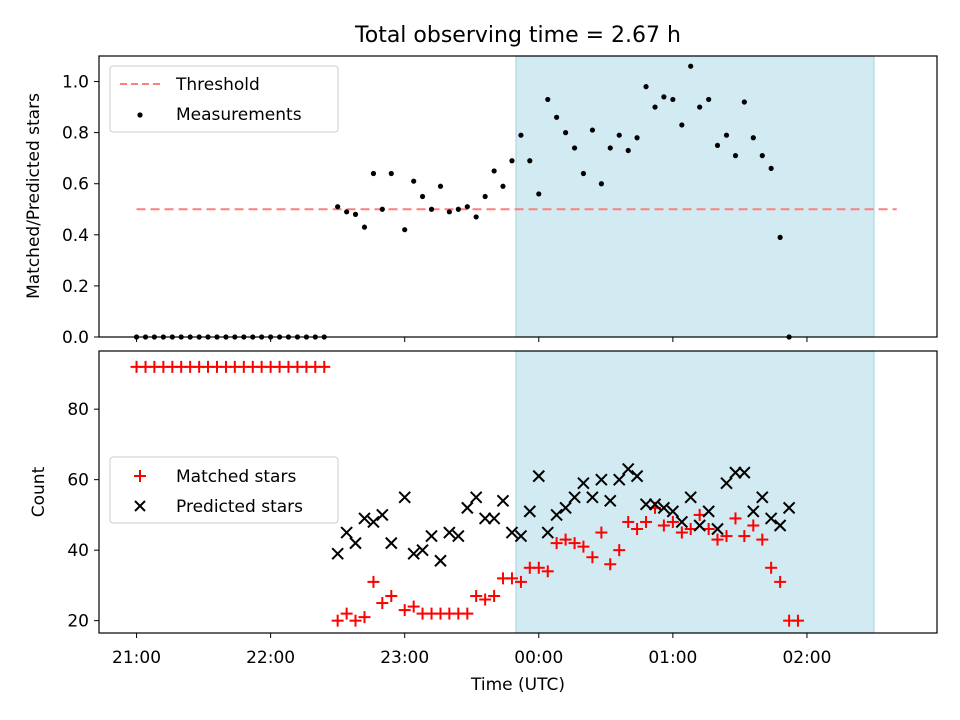  What do you see at coordinates (78, 481) in the screenshot?
I see `y-tick-label: 60` at bounding box center [78, 481].